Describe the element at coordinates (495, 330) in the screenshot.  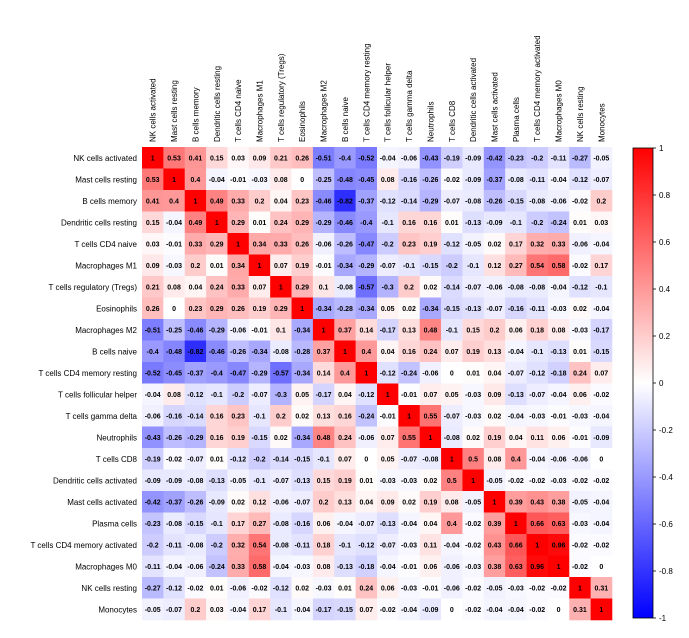
I see `cell-value-label: 0.2` at that location.